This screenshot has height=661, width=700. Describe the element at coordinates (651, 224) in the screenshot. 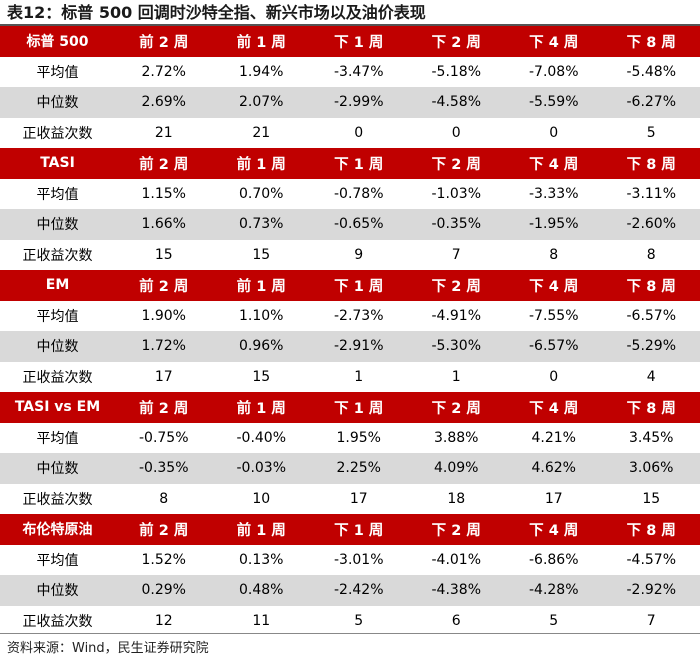

I see `table-cell: -2.60%` at that location.